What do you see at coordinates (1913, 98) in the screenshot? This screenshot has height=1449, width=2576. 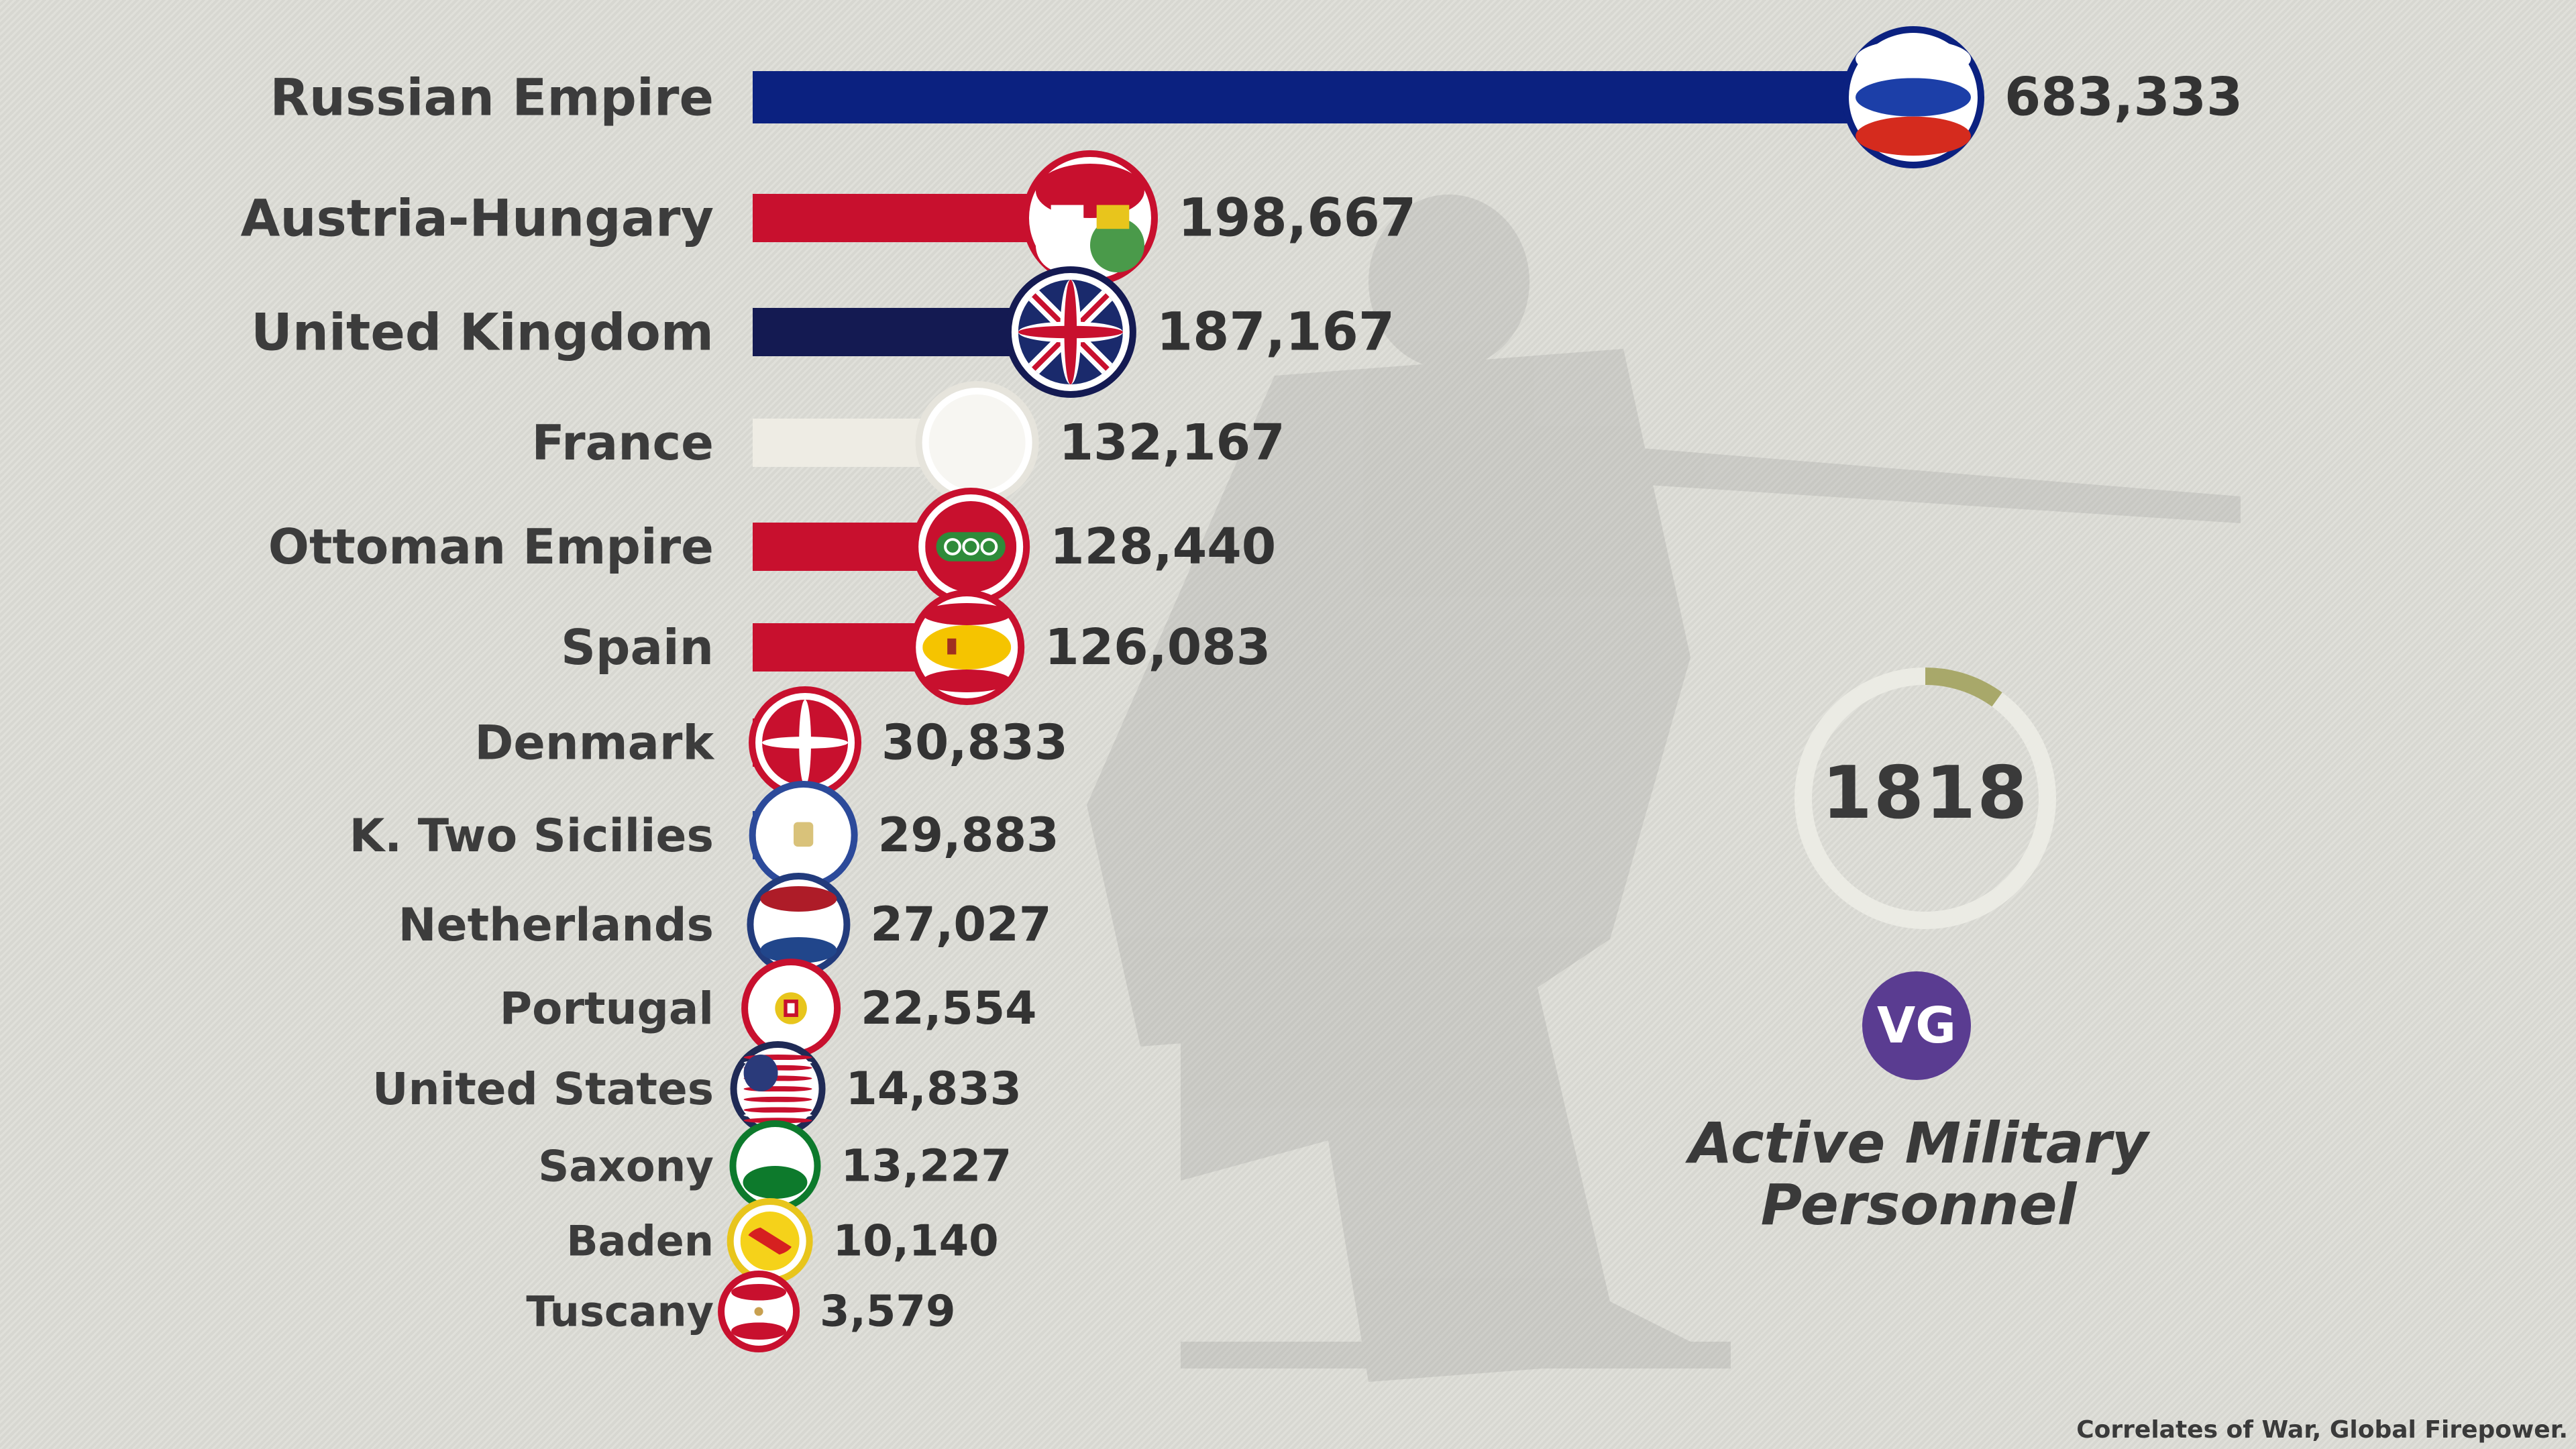 I see `russia-flag-icon` at bounding box center [1913, 98].